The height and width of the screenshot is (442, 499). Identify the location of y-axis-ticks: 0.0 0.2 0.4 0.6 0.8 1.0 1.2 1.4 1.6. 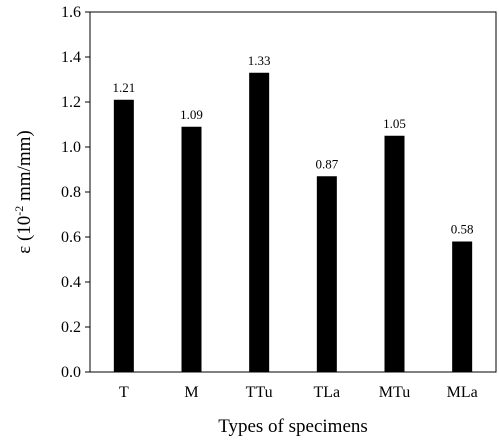
(75, 192).